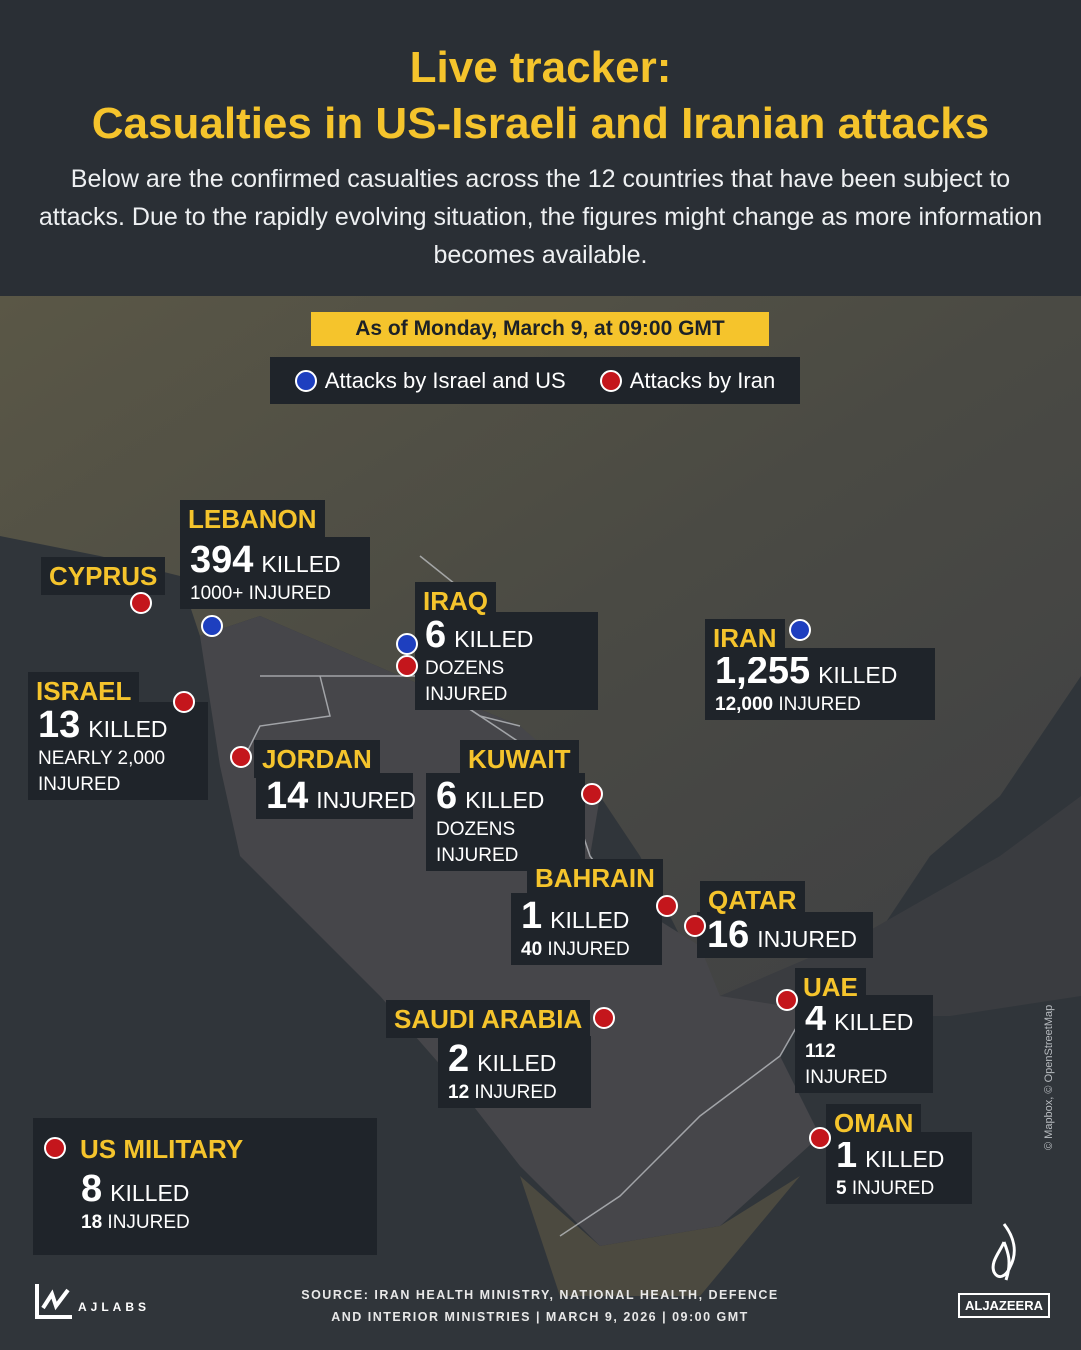 This screenshot has height=1350, width=1081. Describe the element at coordinates (184, 702) in the screenshot. I see `attack-dot-israel-iran` at that location.